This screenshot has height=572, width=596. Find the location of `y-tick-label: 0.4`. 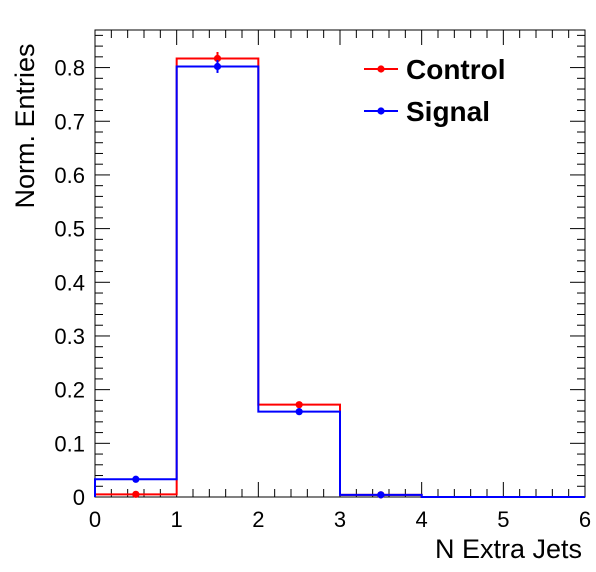

y-tick-label: 0.4 is located at coordinates (69, 282).